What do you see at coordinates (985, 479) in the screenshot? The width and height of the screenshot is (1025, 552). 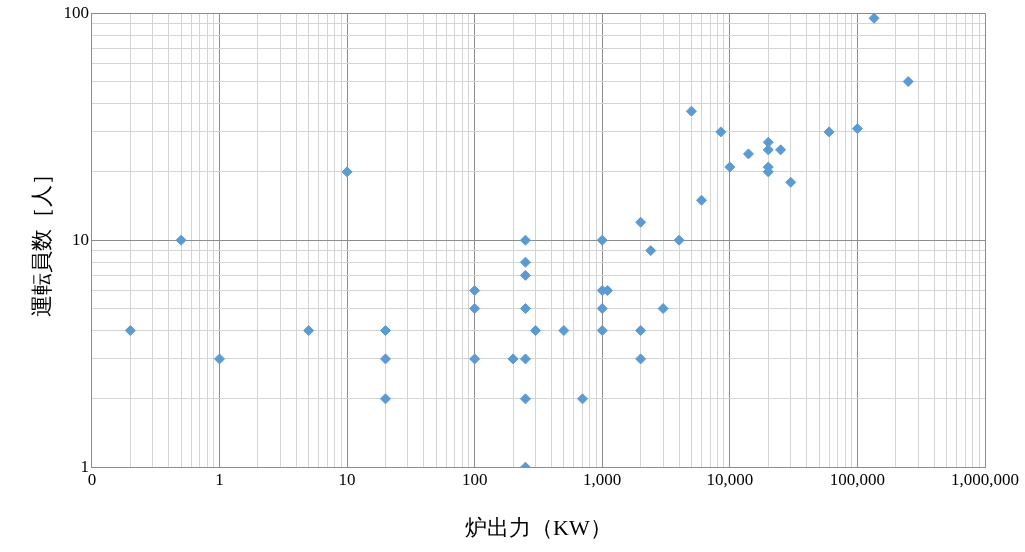 I see `x-tick-label: 1,000,000` at bounding box center [985, 479].